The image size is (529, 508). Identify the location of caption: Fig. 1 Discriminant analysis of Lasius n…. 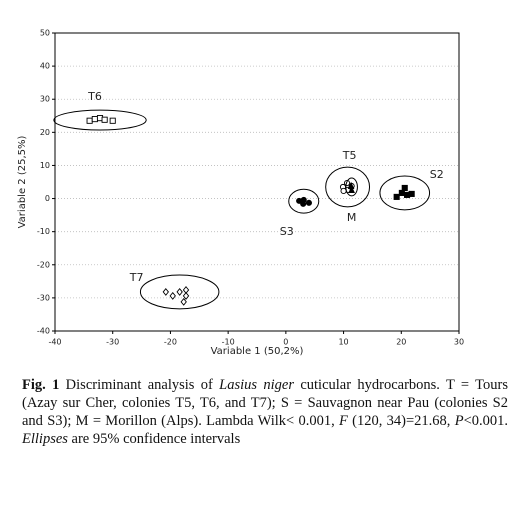
(265, 412).